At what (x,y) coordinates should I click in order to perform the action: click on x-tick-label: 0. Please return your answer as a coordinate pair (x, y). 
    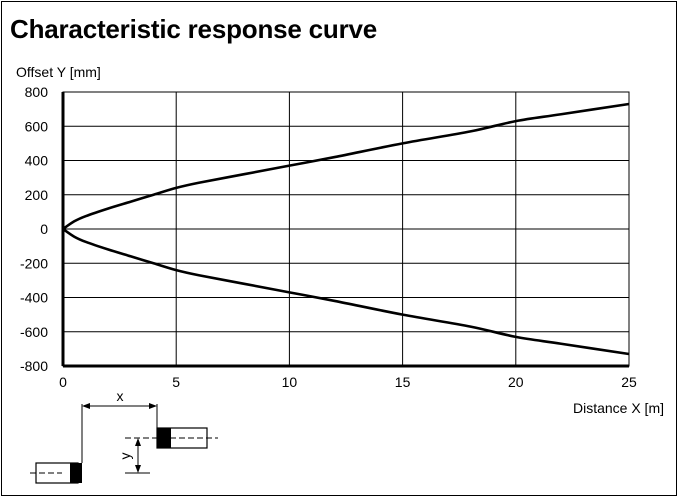
    Looking at the image, I should click on (63, 382).